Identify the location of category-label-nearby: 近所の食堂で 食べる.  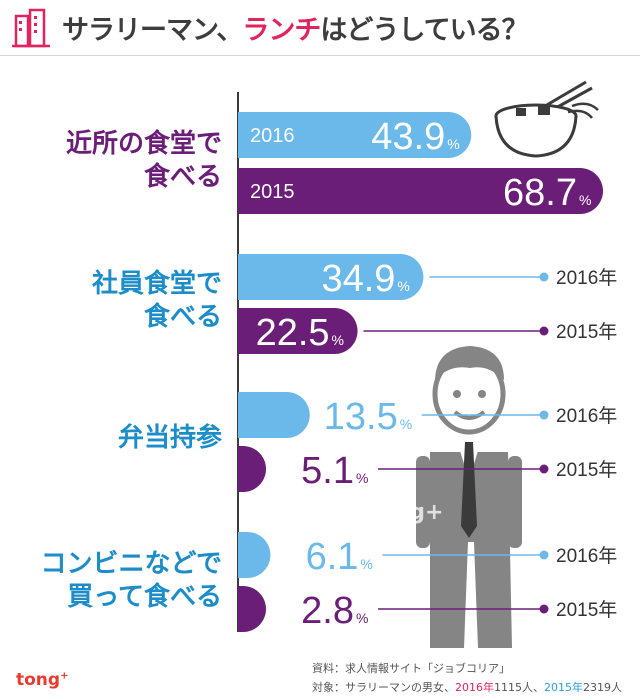
(144, 161).